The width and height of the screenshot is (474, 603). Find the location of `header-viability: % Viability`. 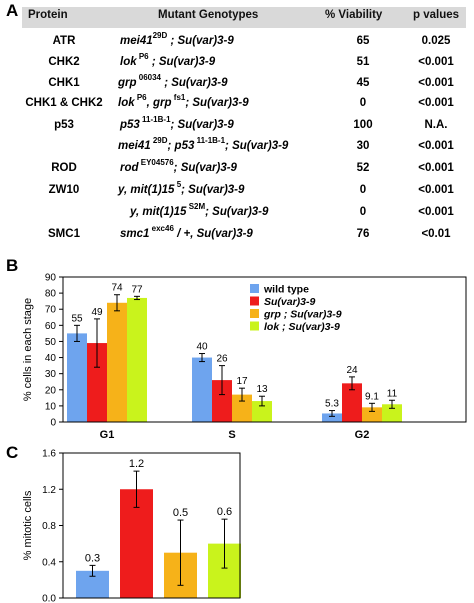

header-viability: % Viability is located at coordinates (354, 15).